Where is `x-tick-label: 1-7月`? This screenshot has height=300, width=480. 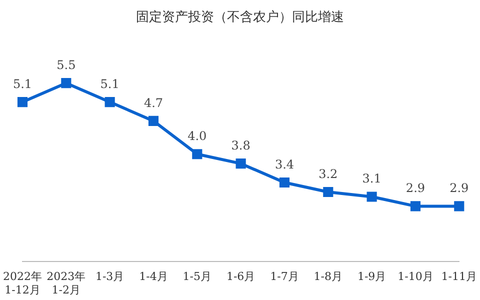 x-tick-label: 1-7月 is located at coordinates (284, 277).